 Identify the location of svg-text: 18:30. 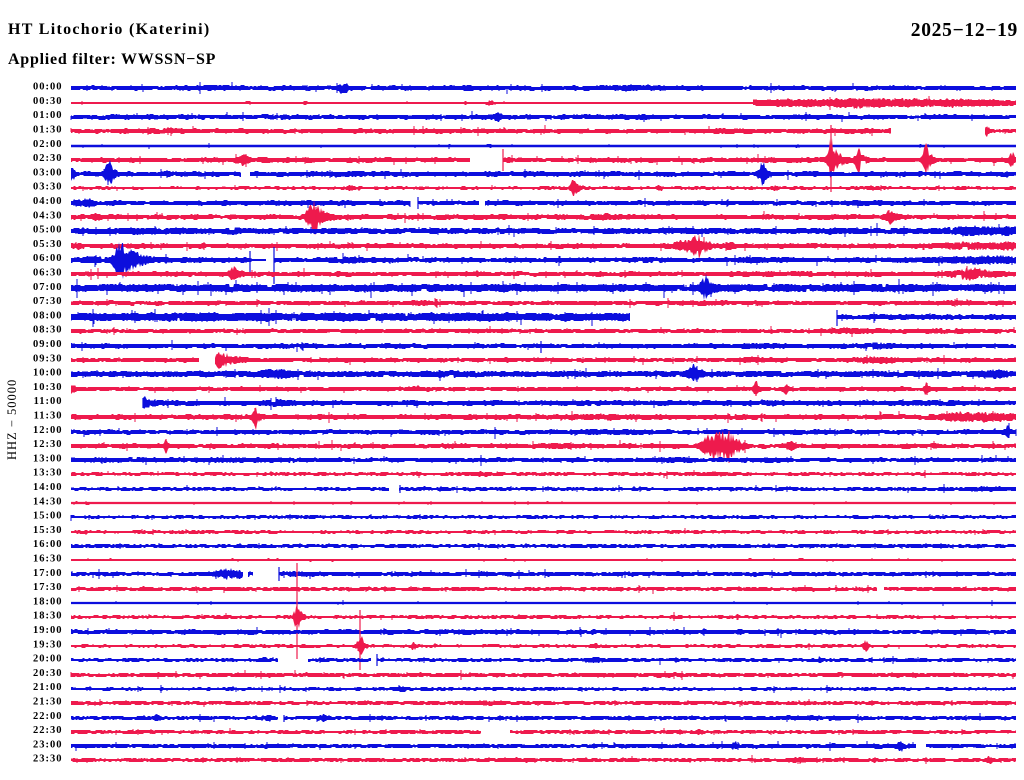
(48, 616).